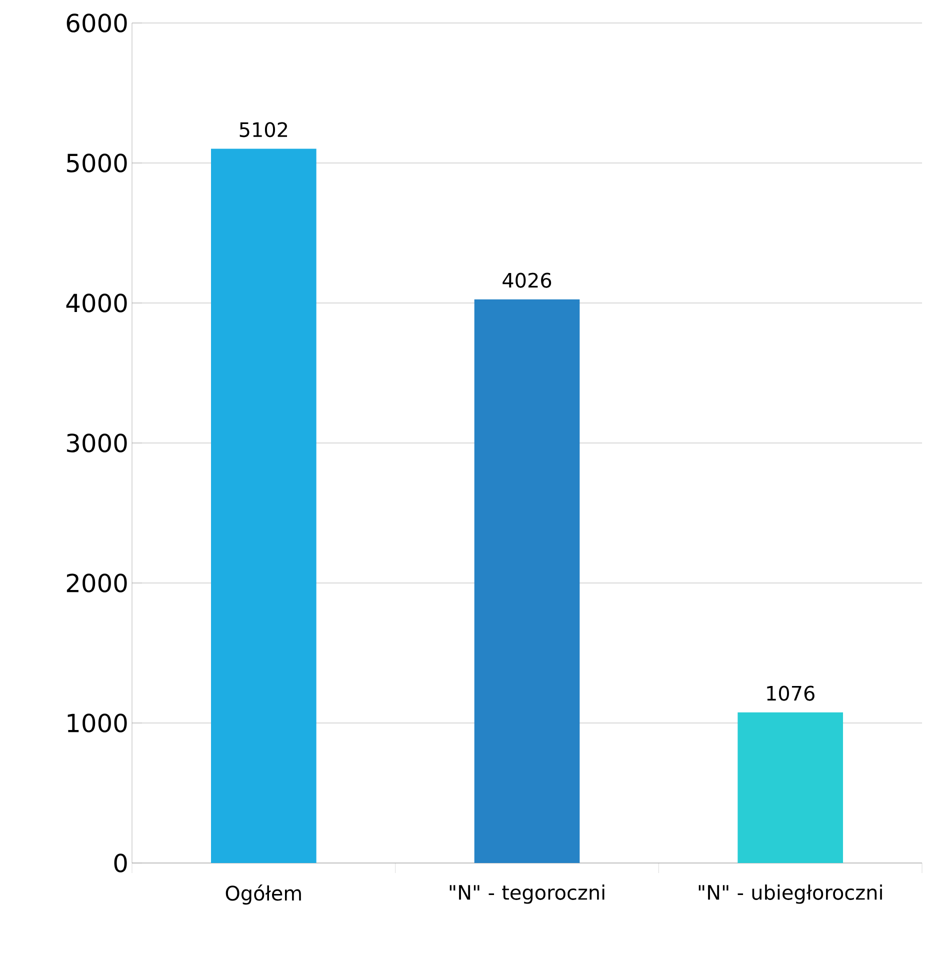 This screenshot has height=960, width=926. Describe the element at coordinates (527, 894) in the screenshot. I see `x-tick-label: "N" - tegoroczni` at that location.